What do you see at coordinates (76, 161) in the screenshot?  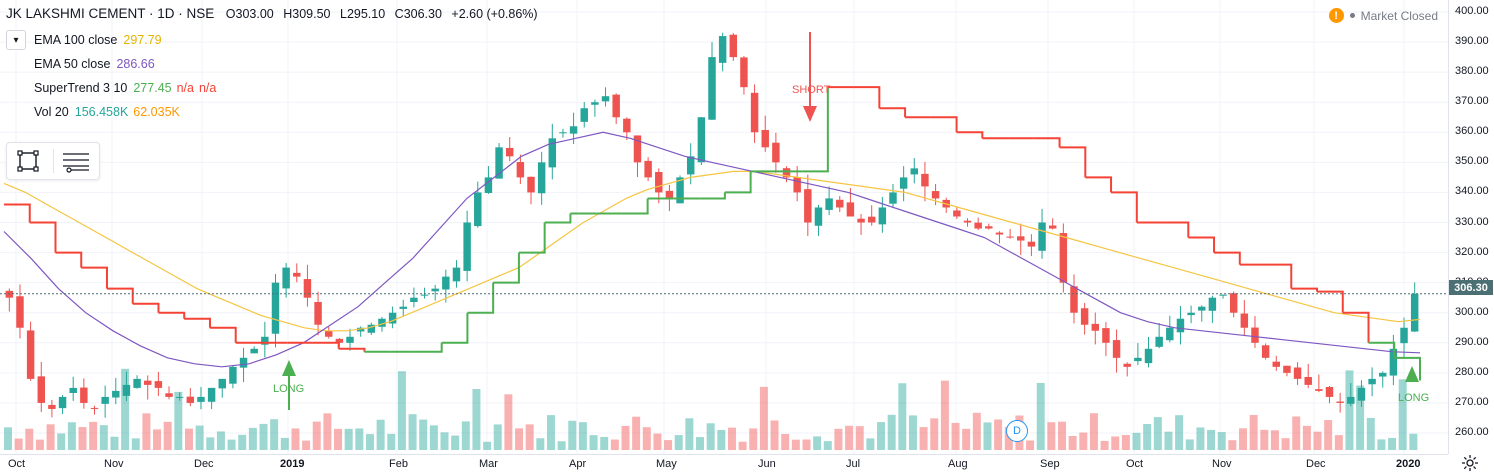 I see `object-tree-icon` at bounding box center [76, 161].